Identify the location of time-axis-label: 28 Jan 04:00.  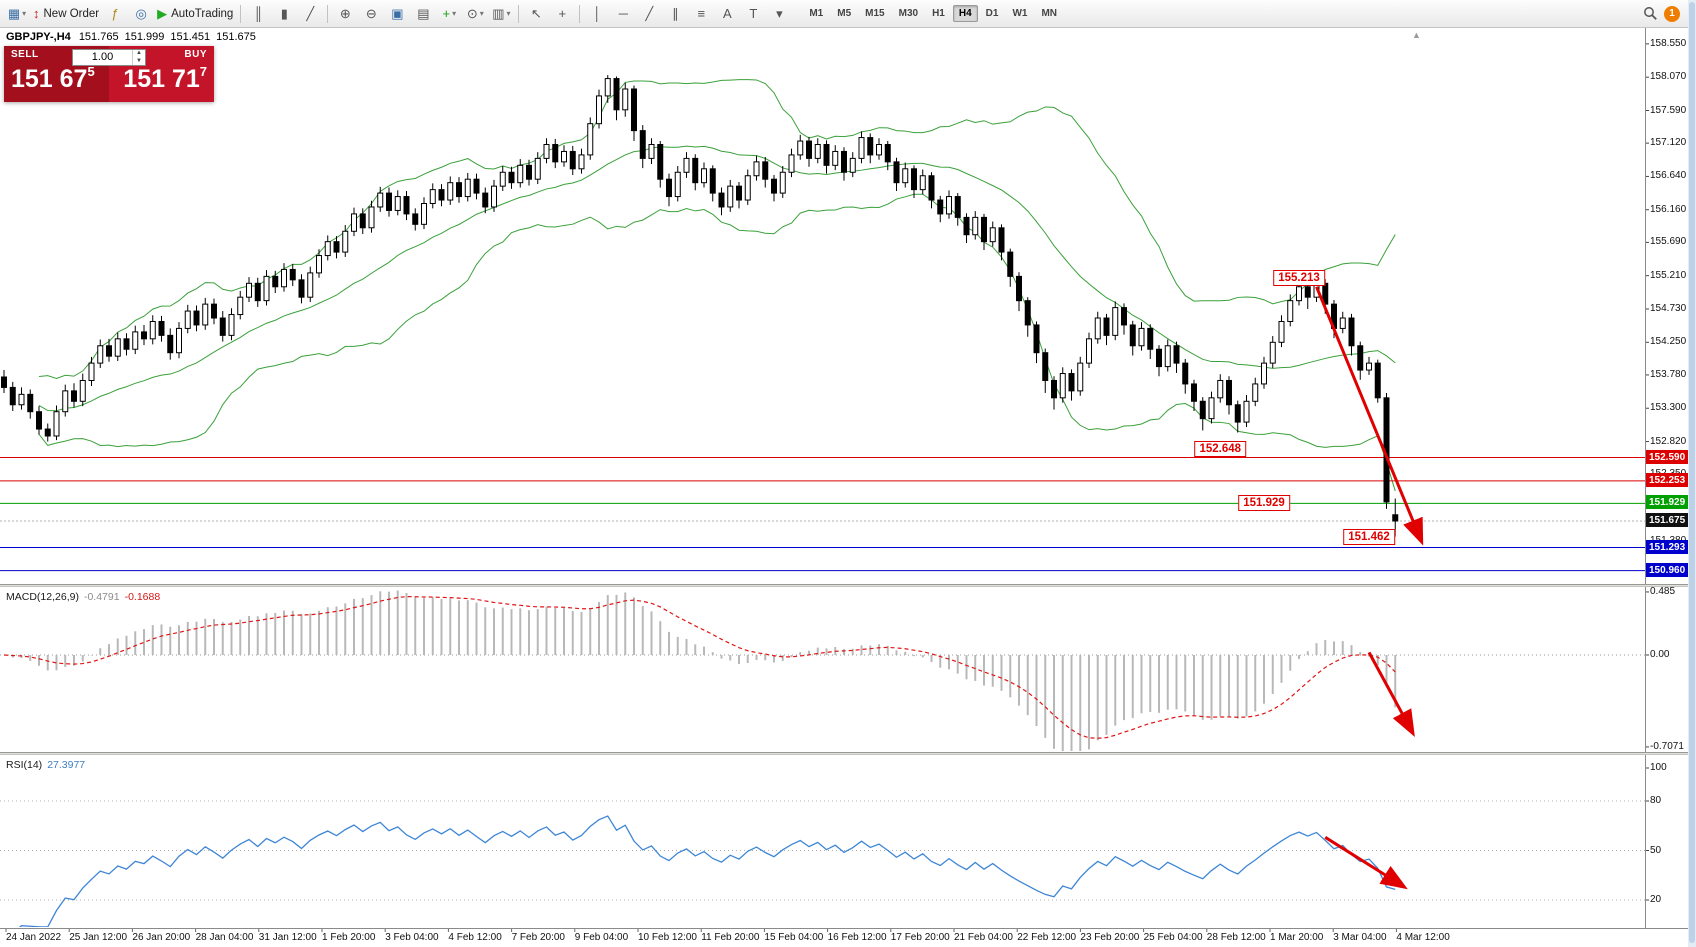
(224, 937).